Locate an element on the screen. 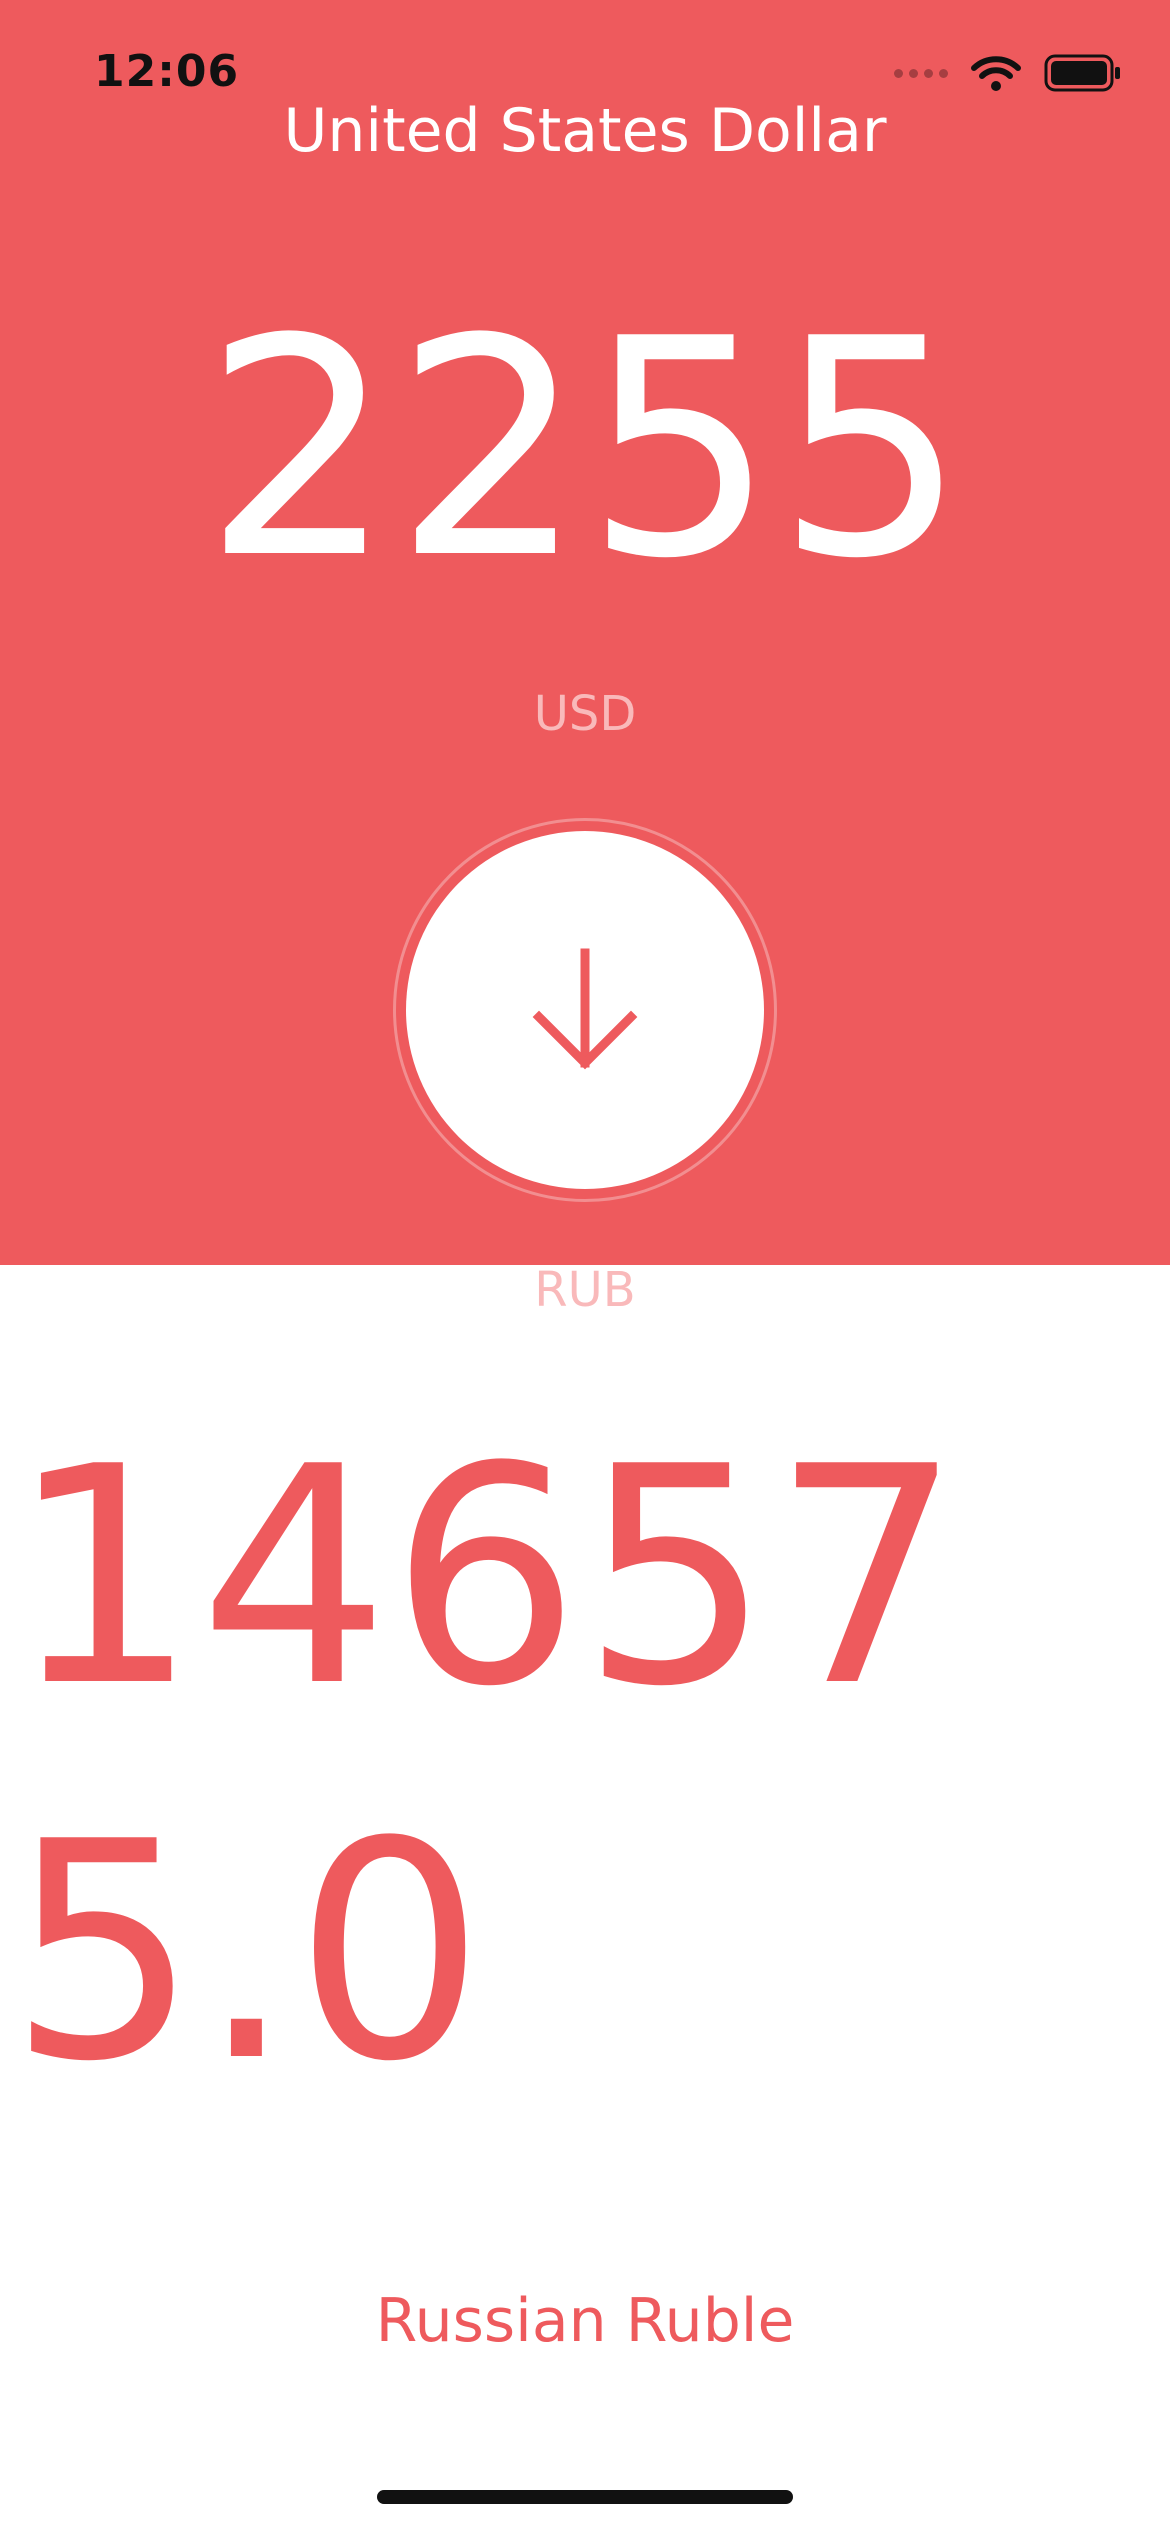 The width and height of the screenshot is (1170, 2532). wifi-icon is located at coordinates (996, 73).